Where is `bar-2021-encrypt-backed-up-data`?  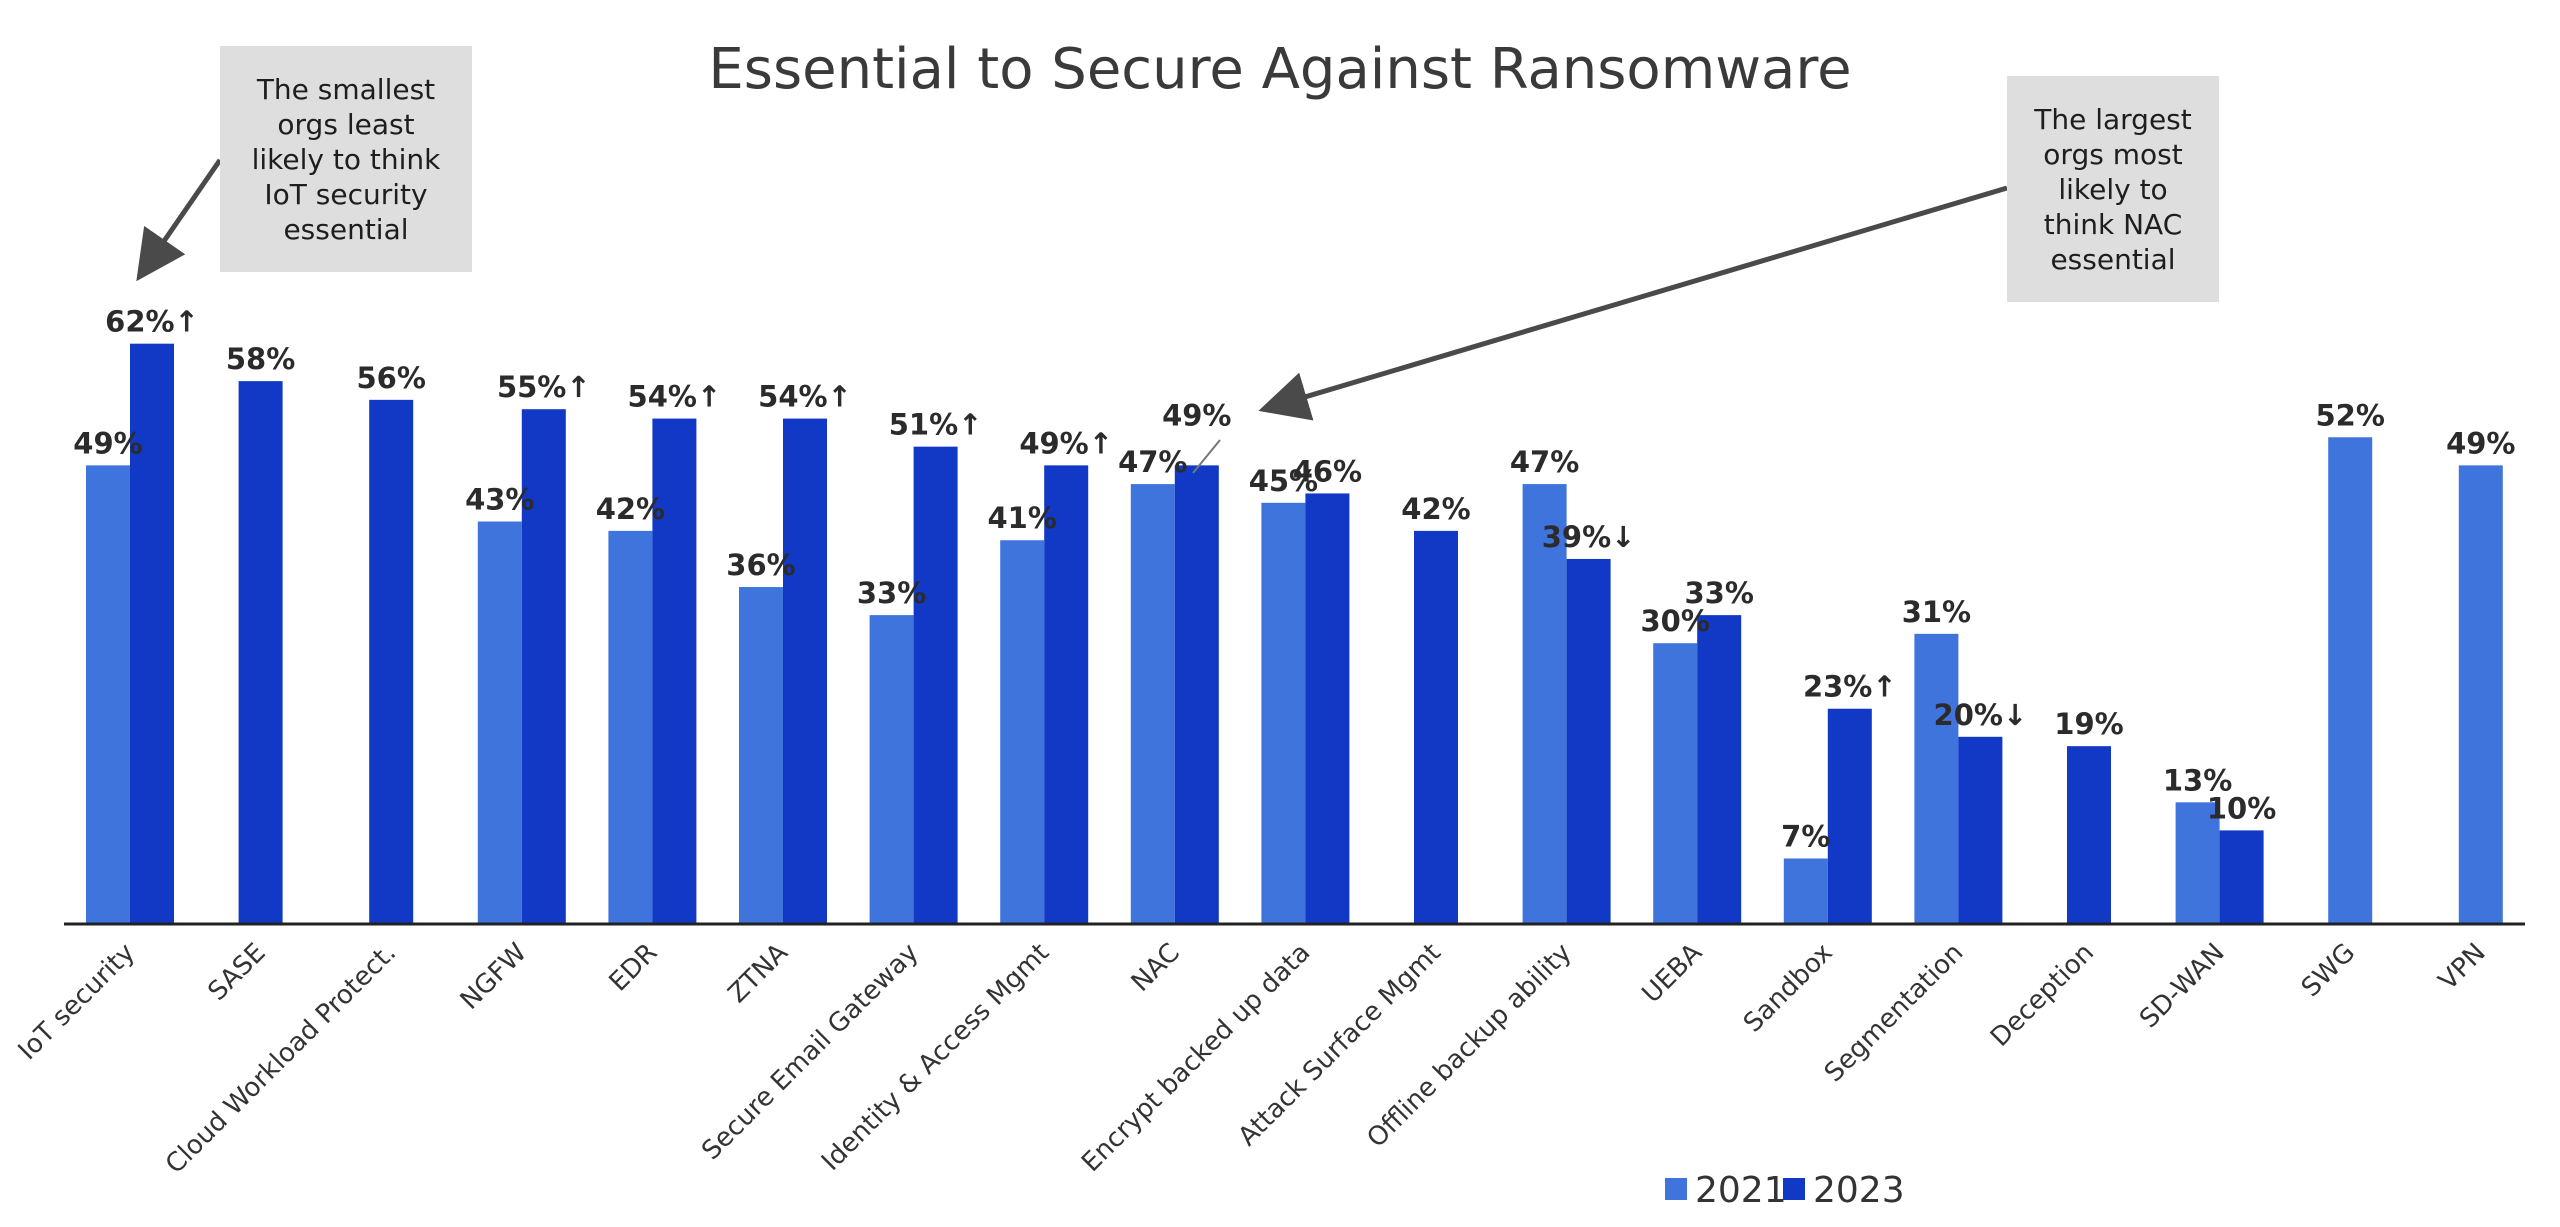 bar-2021-encrypt-backed-up-data is located at coordinates (1283, 713).